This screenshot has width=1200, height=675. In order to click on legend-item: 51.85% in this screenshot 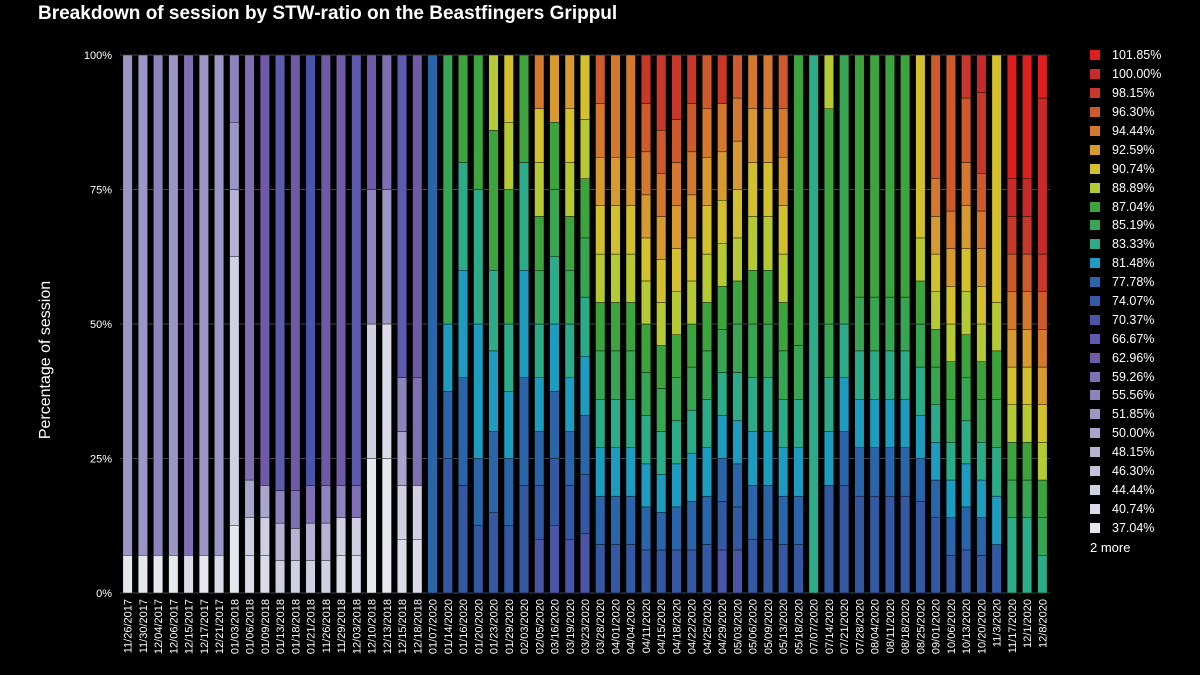, I will do `click(1144, 414)`.